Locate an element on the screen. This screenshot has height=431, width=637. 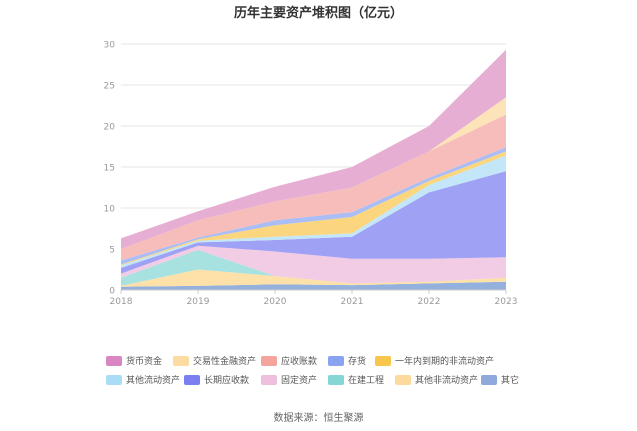
legend-item: 一年内到期的非流动资产 is located at coordinates (434, 360).